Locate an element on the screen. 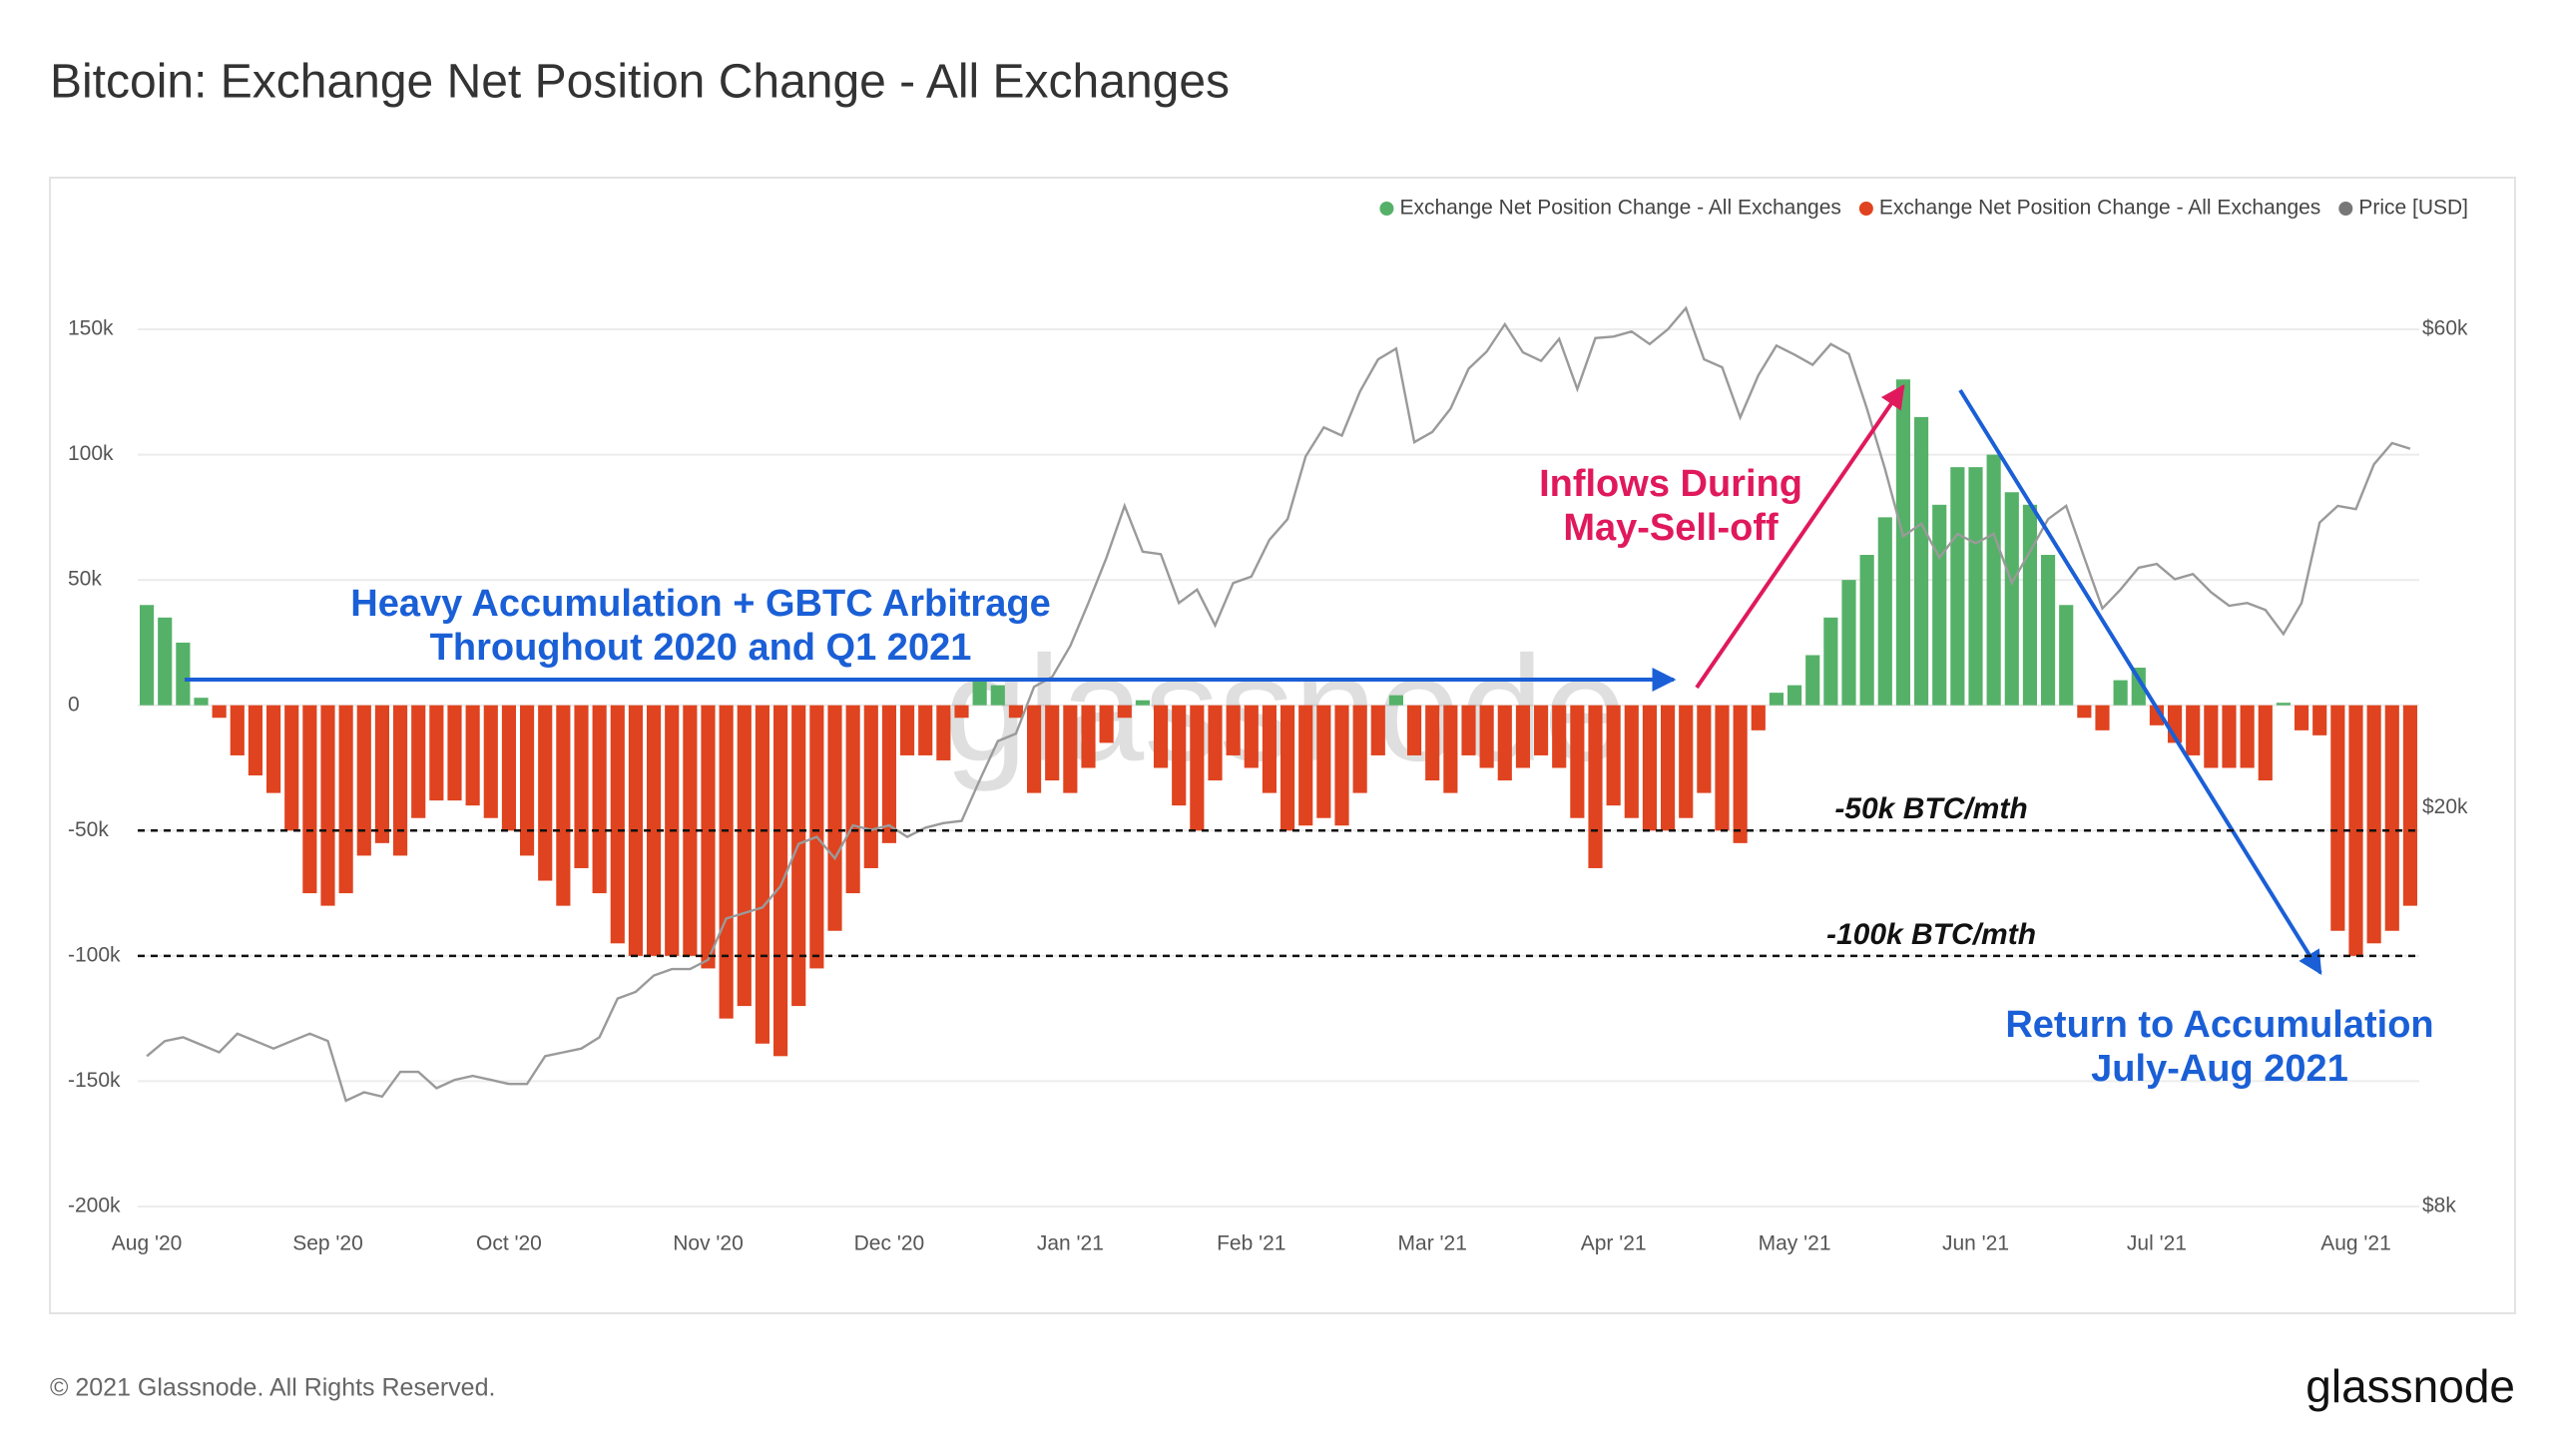  x-tick-label: Aug '21 is located at coordinates (2355, 1243).